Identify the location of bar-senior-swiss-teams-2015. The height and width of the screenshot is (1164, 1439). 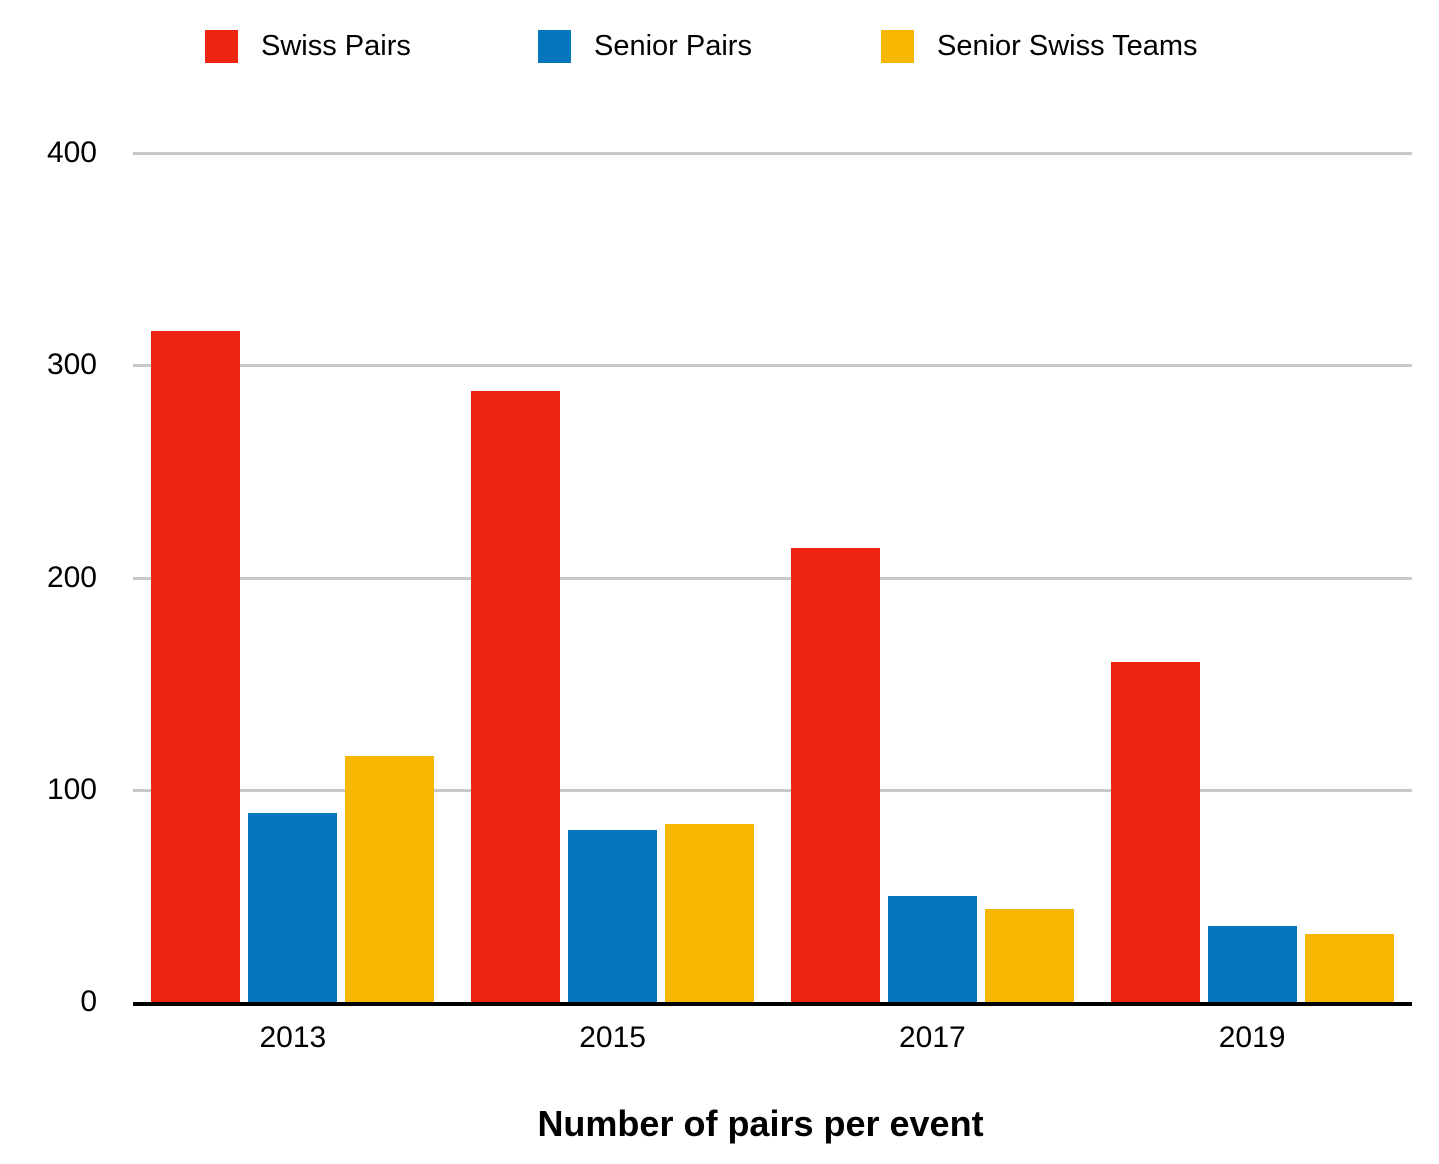
(710, 912).